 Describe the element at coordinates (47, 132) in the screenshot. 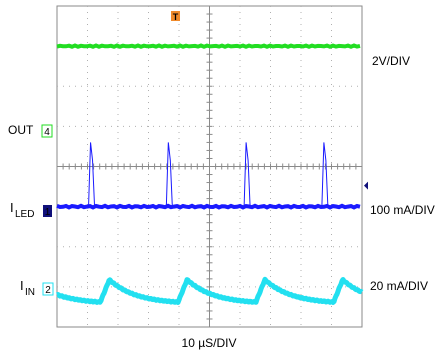

I see `channel-badge-out: 4` at that location.